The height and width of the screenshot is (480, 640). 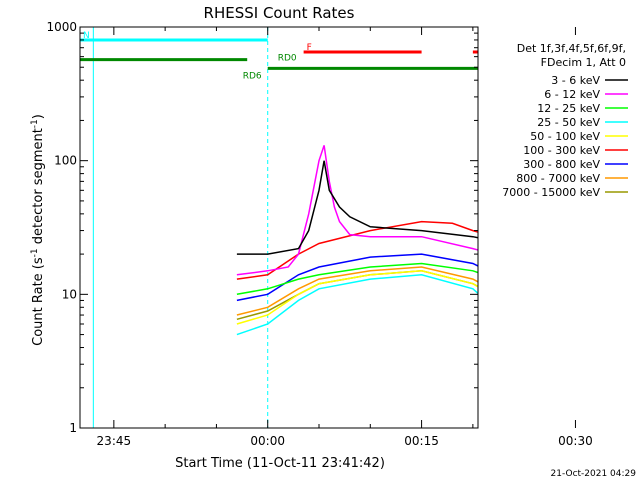 What do you see at coordinates (65, 161) in the screenshot?
I see `y-tick-label: 100` at bounding box center [65, 161].